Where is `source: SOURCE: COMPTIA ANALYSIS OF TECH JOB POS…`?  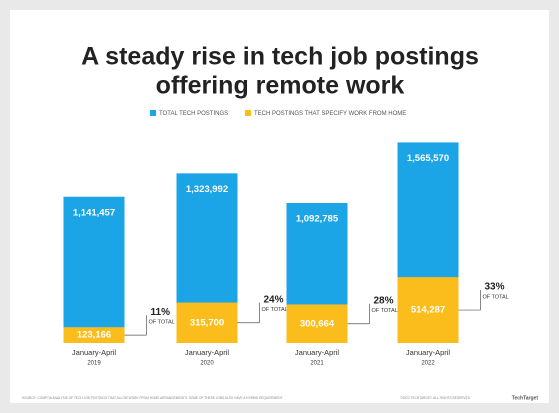
source: SOURCE: COMPTIA ANALYSIS OF TECH JOB POS… is located at coordinates (152, 398).